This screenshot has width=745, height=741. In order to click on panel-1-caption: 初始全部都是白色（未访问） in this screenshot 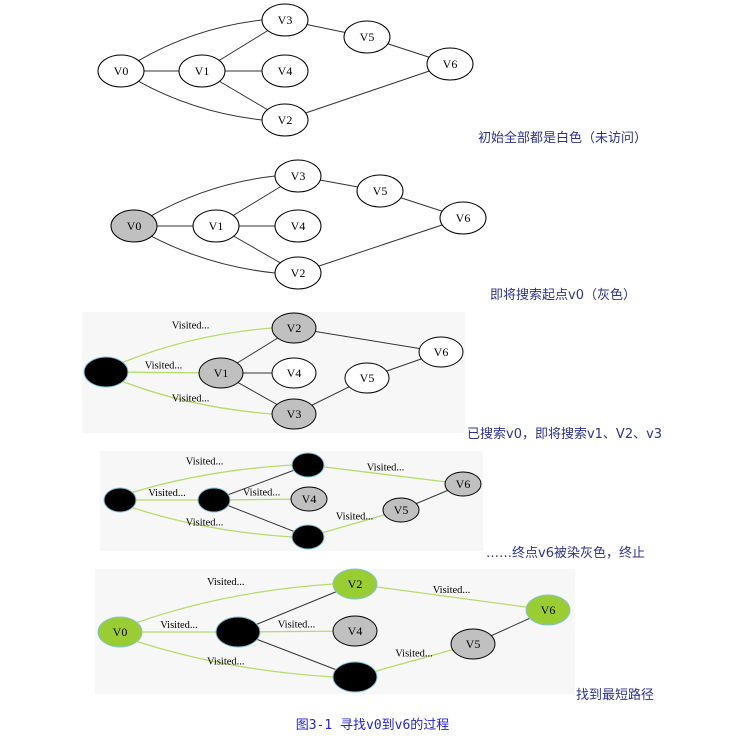, I will do `click(563, 138)`.